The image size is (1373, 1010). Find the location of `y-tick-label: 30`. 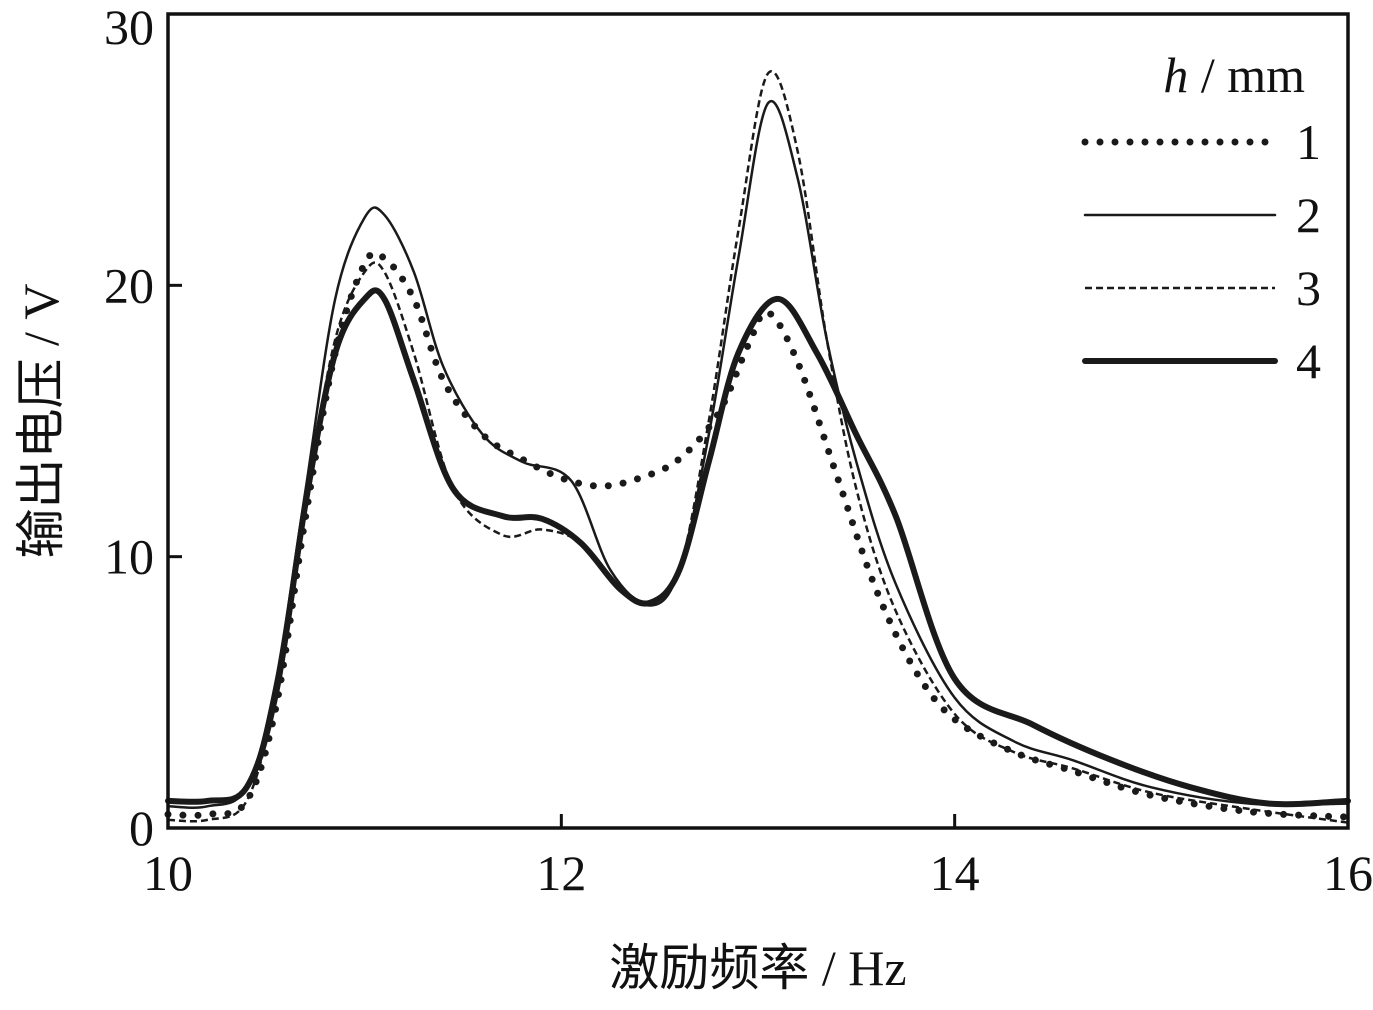

y-tick-label: 30 is located at coordinates (129, 27).